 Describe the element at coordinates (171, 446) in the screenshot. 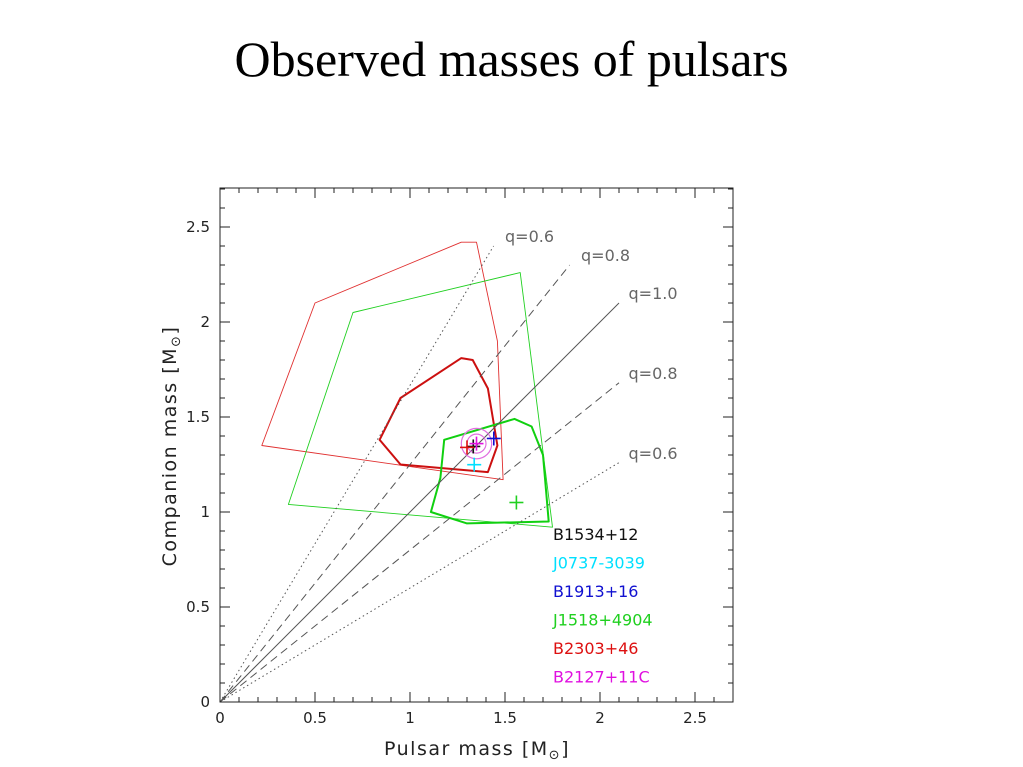

I see `y-axis-label: Companion mass [M⊙]` at that location.